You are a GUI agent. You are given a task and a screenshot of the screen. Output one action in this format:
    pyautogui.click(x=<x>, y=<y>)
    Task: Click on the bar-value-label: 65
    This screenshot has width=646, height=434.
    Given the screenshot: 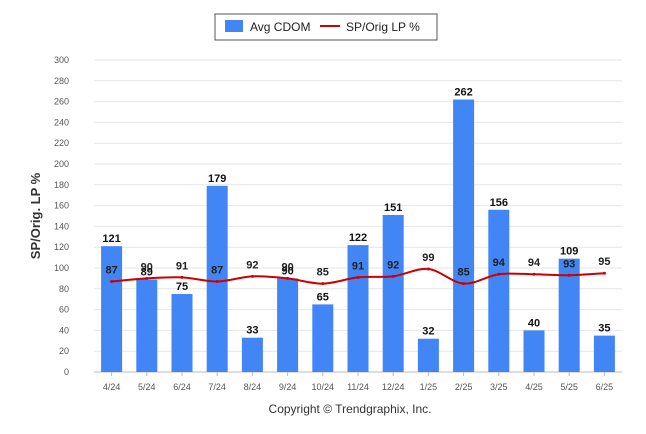 What is the action you would take?
    pyautogui.click(x=323, y=297)
    